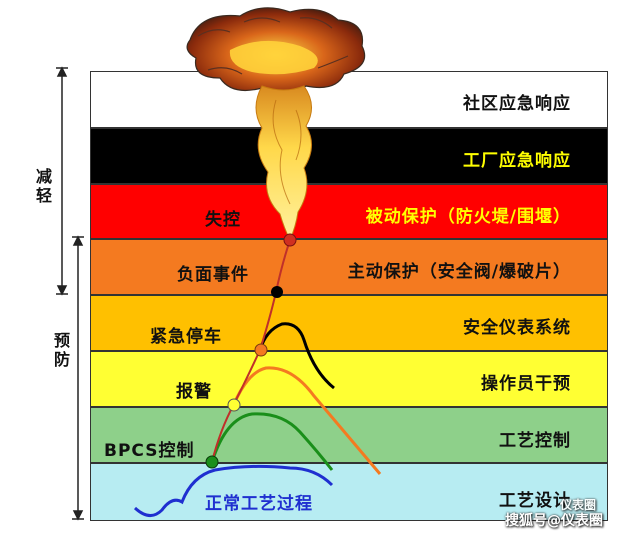  Describe the element at coordinates (149, 451) in the screenshot. I see `bpcs-control-label: BPCS控制` at that location.